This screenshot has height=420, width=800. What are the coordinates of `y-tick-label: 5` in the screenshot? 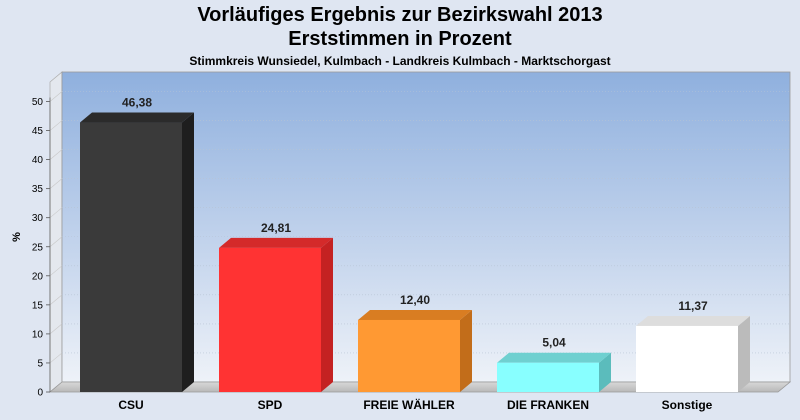 It's located at (40, 363).